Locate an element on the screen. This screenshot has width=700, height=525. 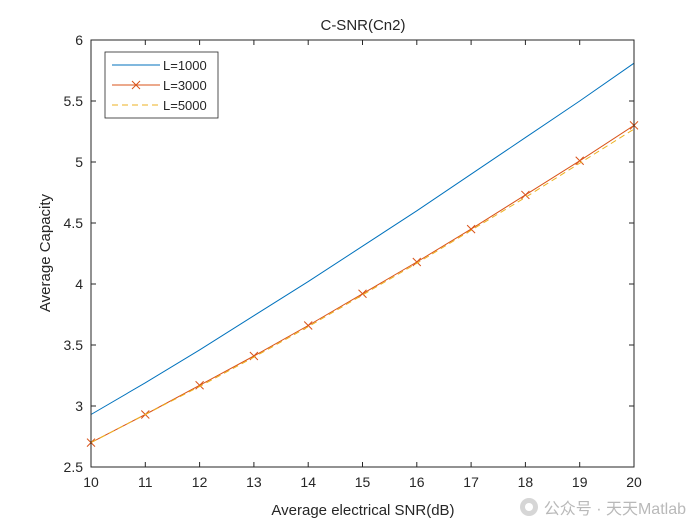
x-tick-label: 17 is located at coordinates (471, 482).